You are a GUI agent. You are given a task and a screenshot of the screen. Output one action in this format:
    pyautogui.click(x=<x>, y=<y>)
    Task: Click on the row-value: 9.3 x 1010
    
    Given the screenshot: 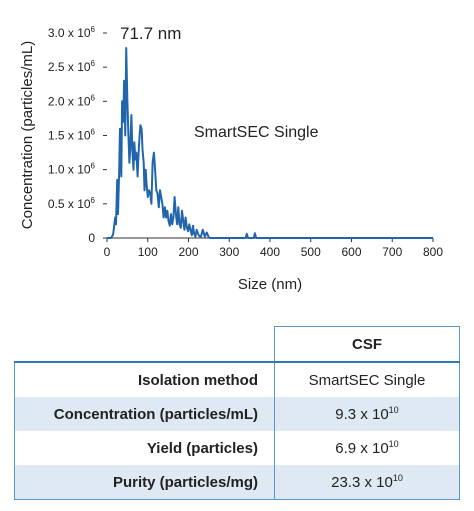 What is the action you would take?
    pyautogui.click(x=367, y=414)
    